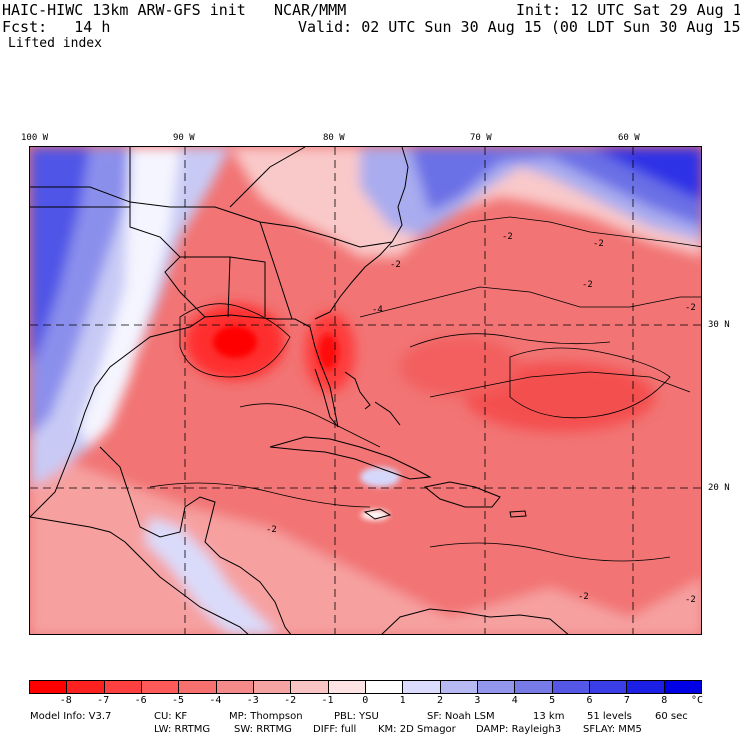  Describe the element at coordinates (306, 423) in the screenshot. I see `field-cores` at that location.